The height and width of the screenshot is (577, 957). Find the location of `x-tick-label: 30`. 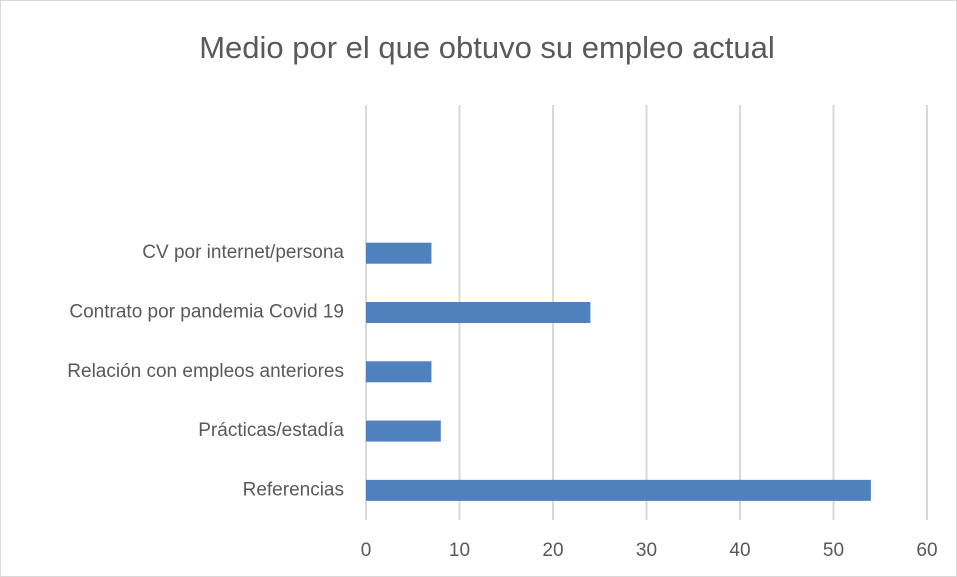

x-tick-label: 30 is located at coordinates (646, 550).